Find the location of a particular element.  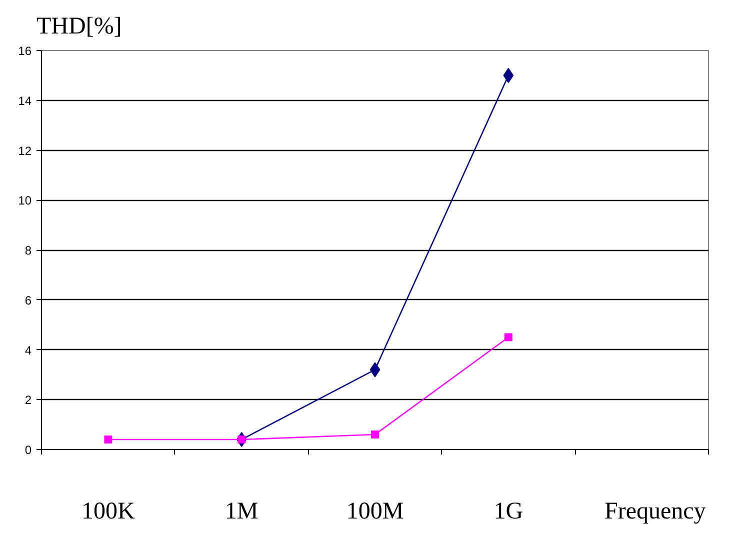

y-tick-label: 6 is located at coordinates (28, 300).